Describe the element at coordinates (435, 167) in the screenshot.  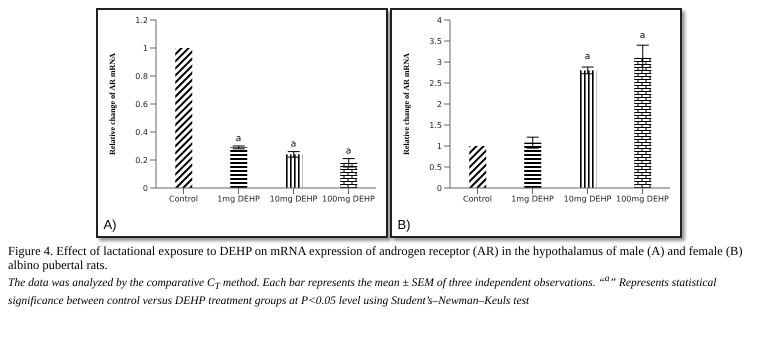
I see `y-tick-label: 0.5` at that location.